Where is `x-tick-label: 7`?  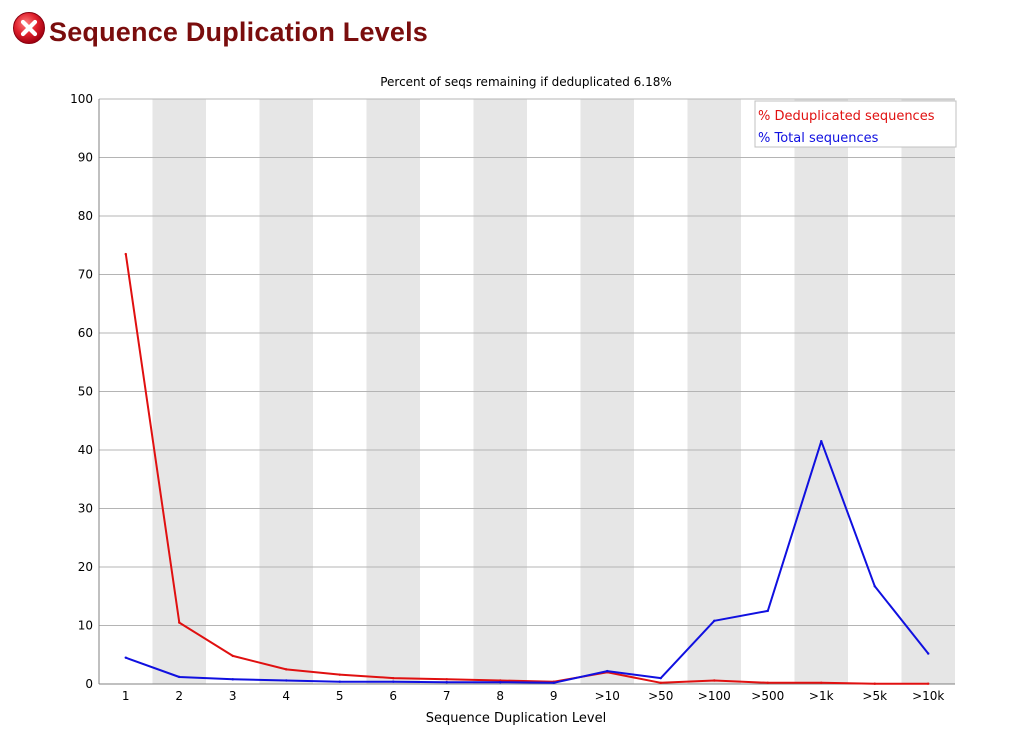 x-tick-label: 7 is located at coordinates (447, 696).